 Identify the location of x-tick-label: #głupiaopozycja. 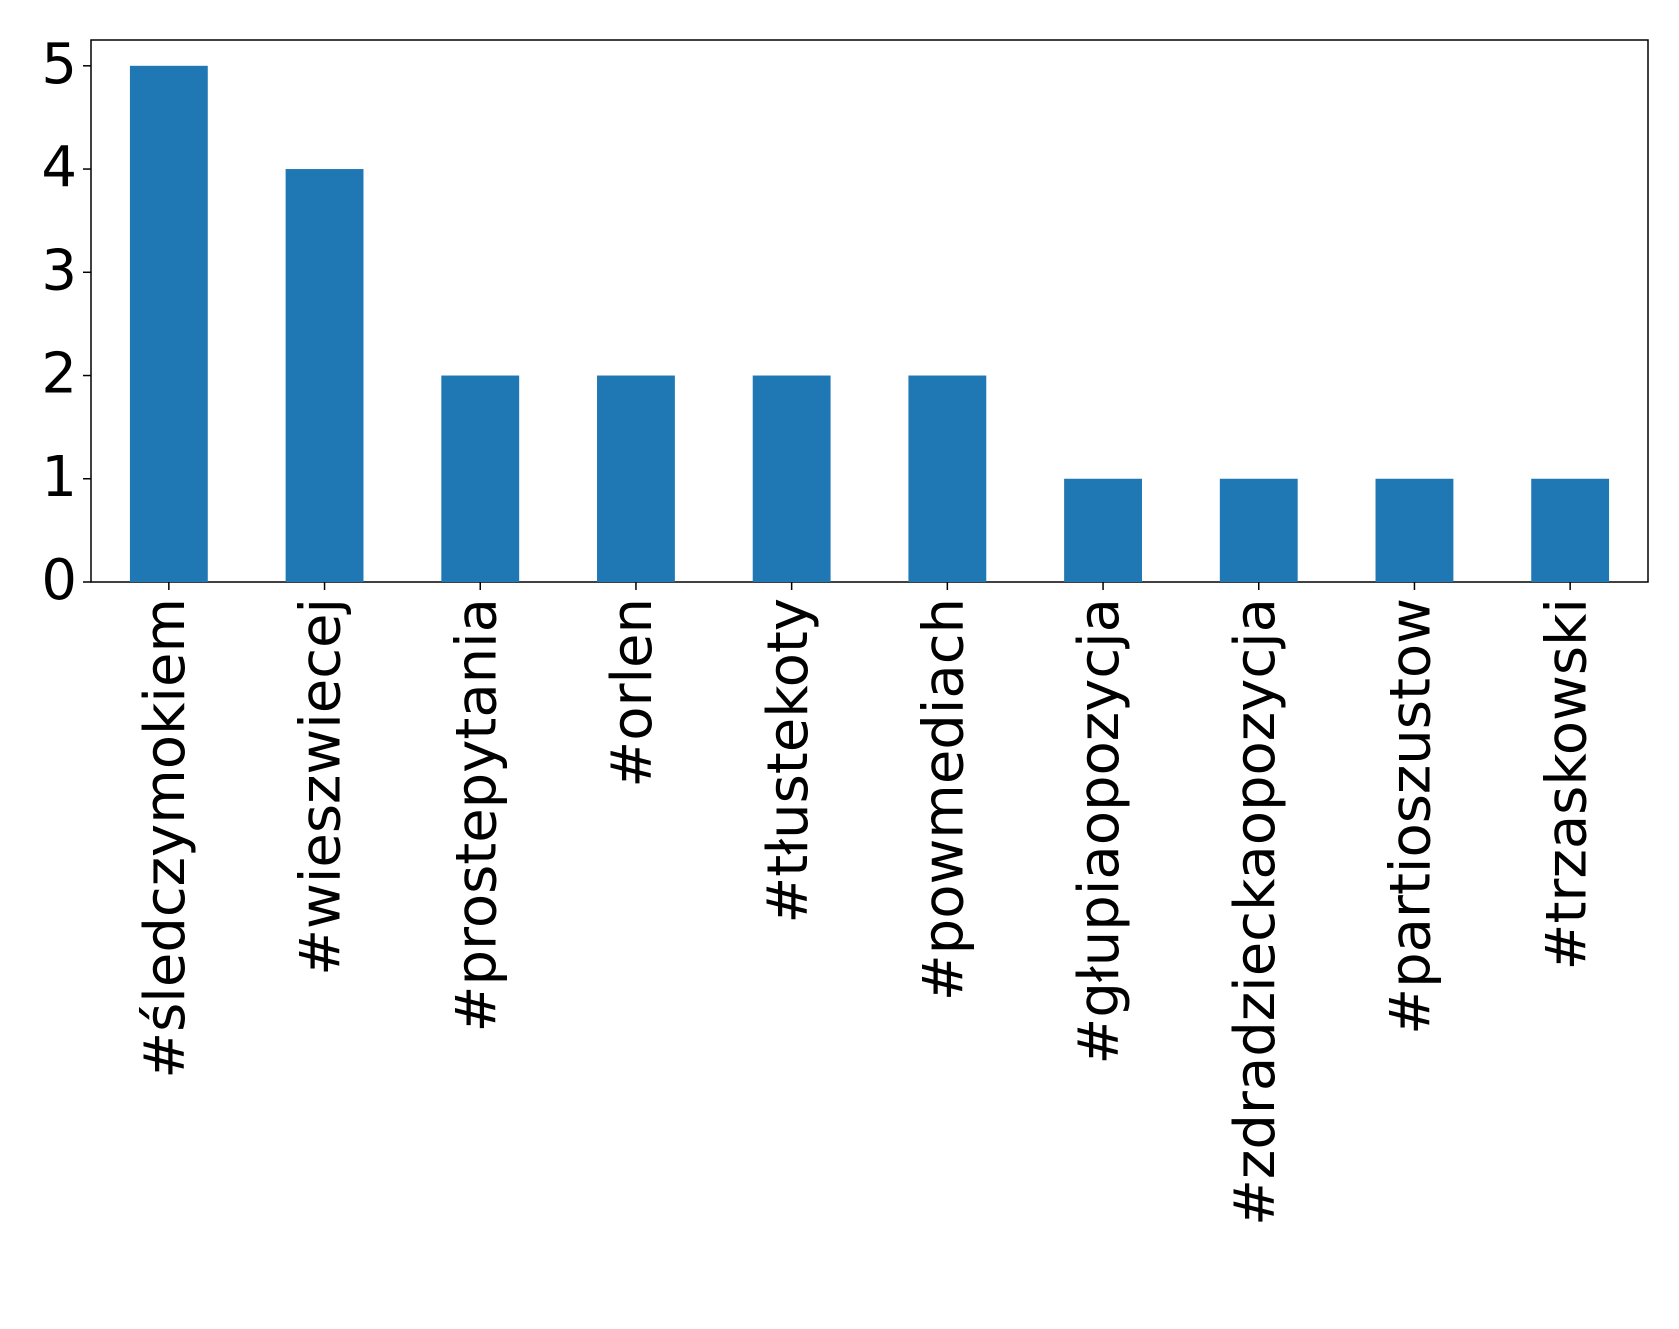
(1099, 831).